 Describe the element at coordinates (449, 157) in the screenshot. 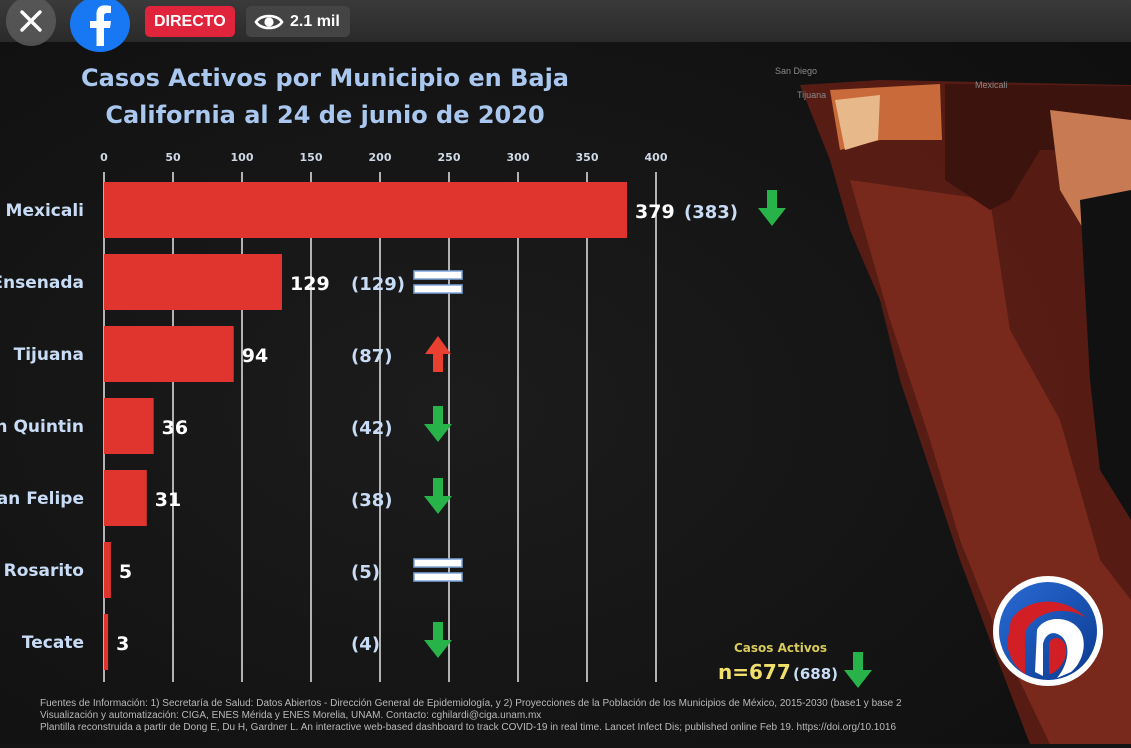

I see `x-tick-label: 250` at that location.